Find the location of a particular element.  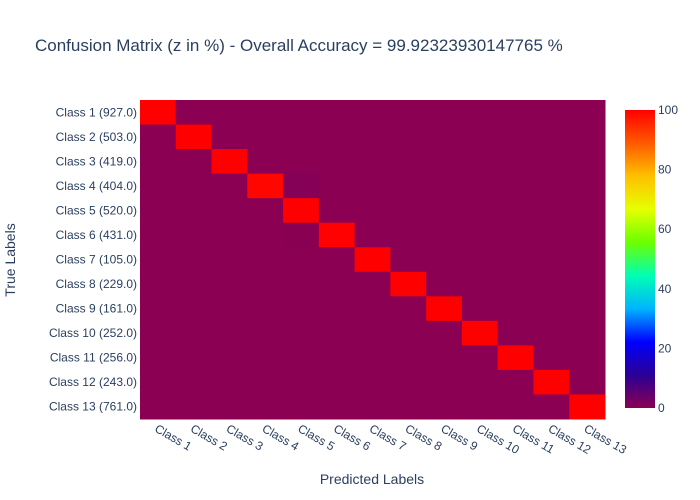

colorbar is located at coordinates (640, 259).